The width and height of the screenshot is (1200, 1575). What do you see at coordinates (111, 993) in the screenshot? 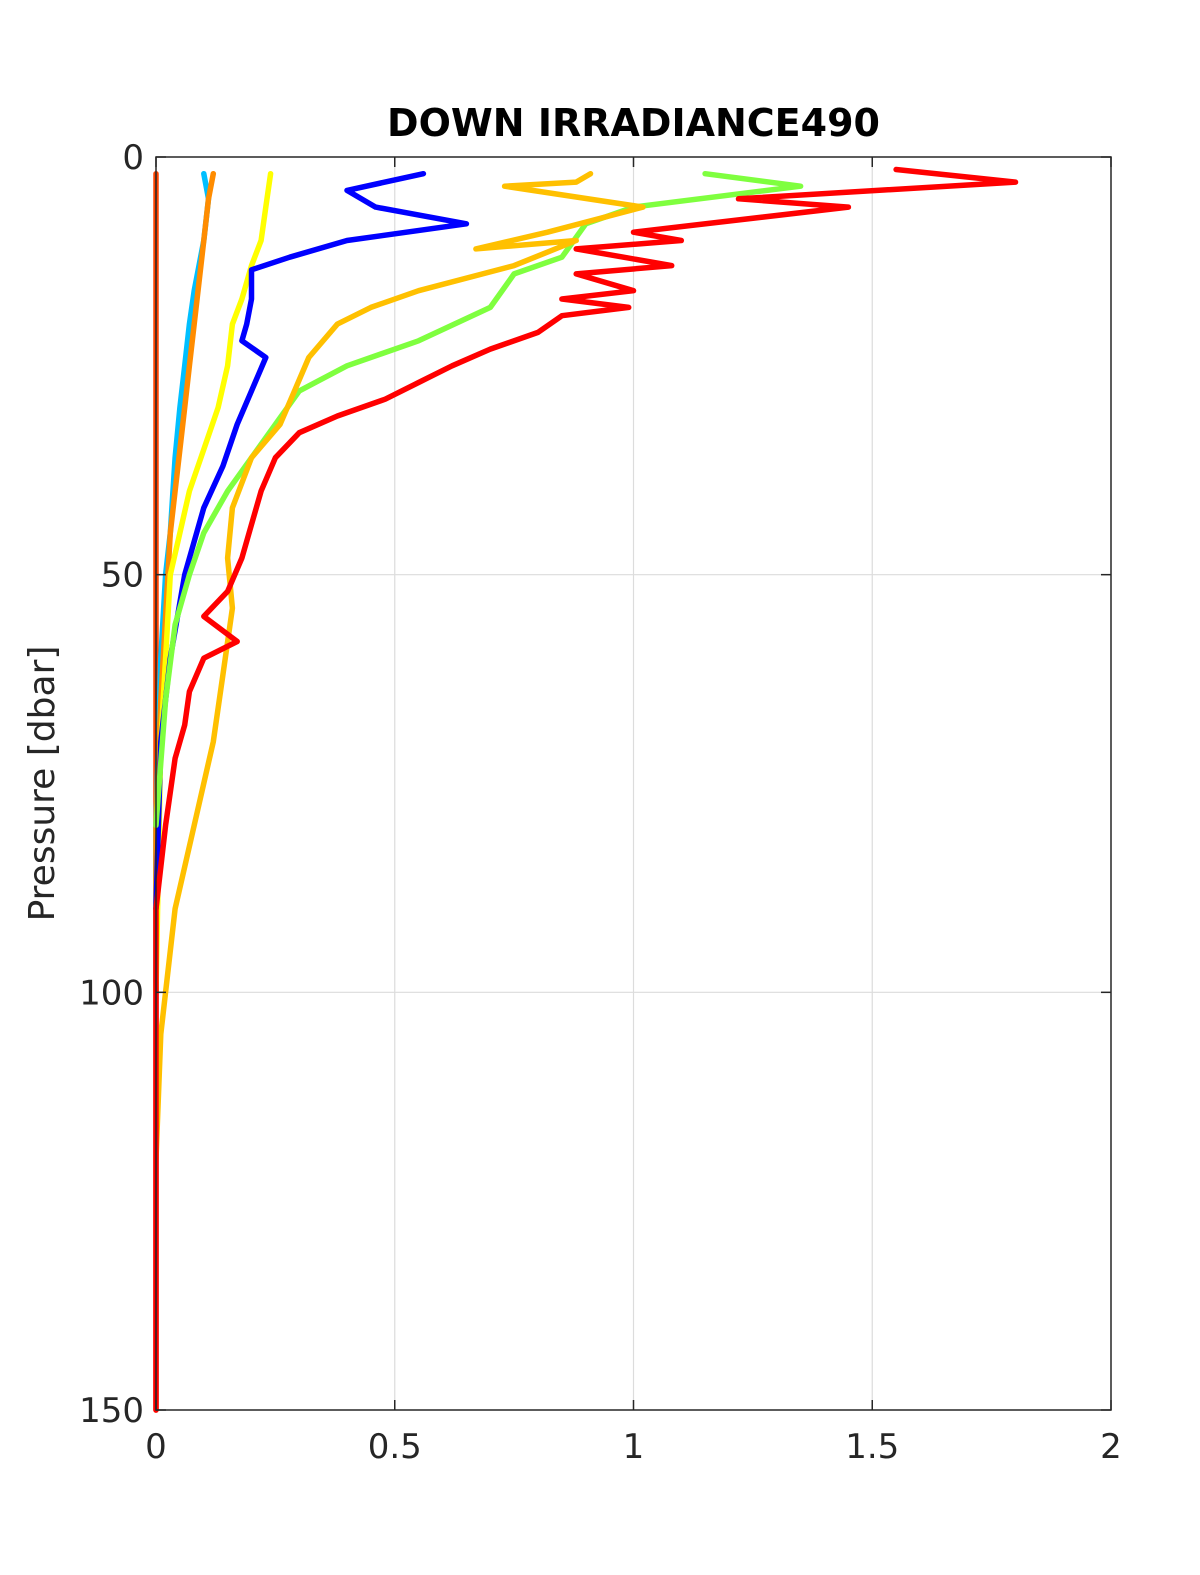
I see `y-tick-label: 100` at bounding box center [111, 993].